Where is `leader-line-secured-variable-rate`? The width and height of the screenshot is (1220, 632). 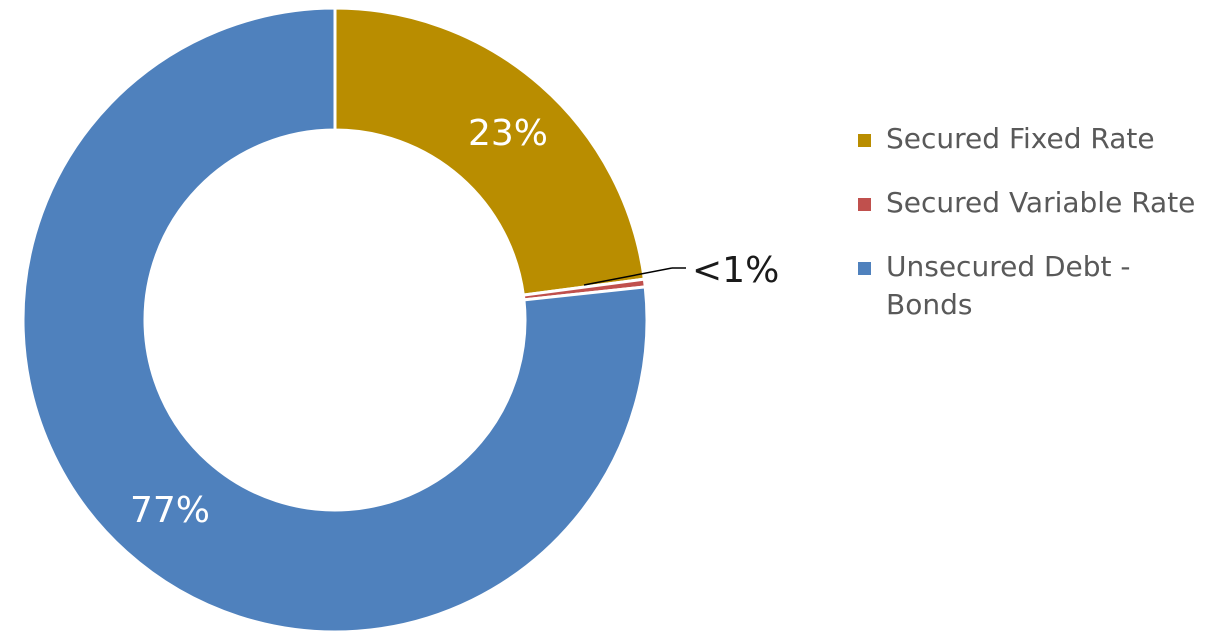
leader-line-secured-variable-rate is located at coordinates (628, 276).